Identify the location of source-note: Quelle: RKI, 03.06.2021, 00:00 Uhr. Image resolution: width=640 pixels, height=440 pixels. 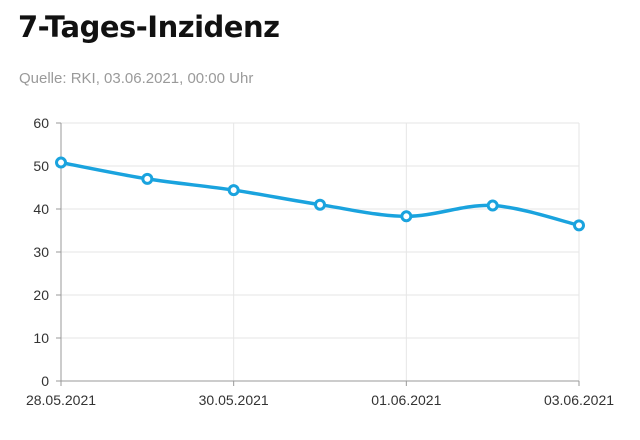
(136, 78).